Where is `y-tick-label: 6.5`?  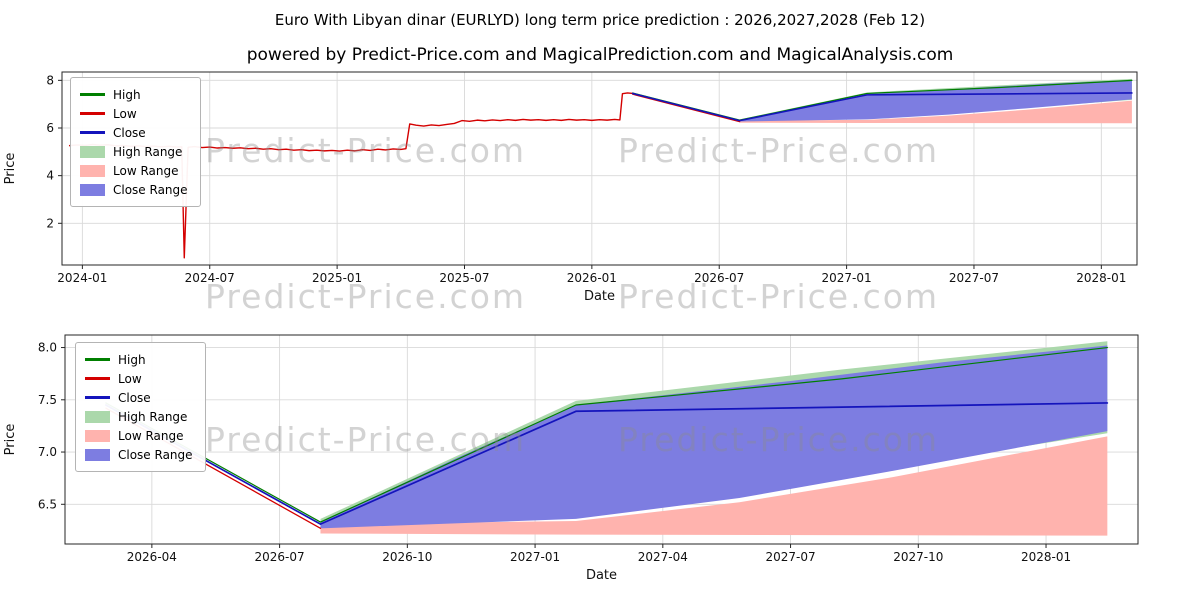 y-tick-label: 6.5 is located at coordinates (47, 504).